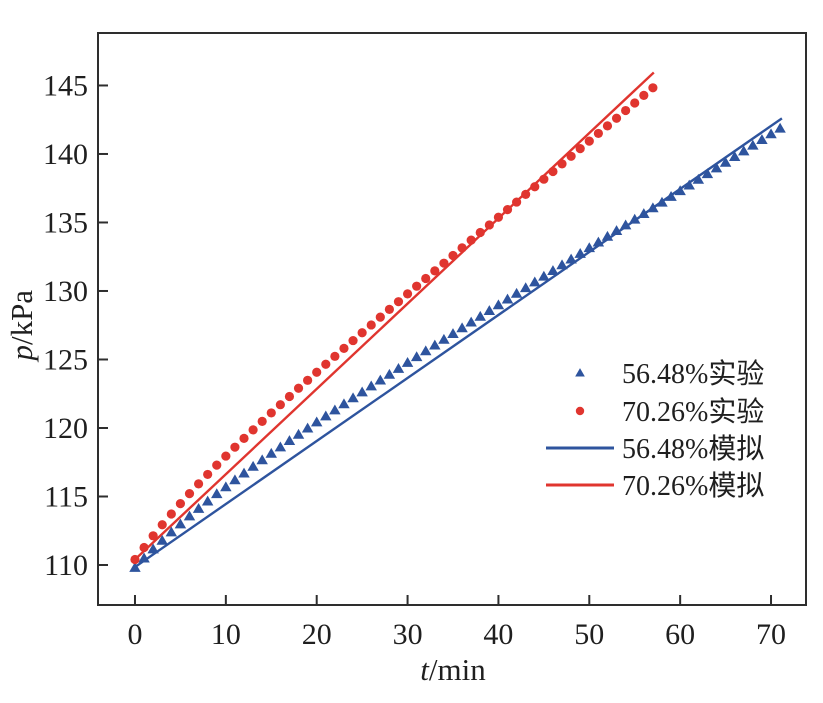 The width and height of the screenshot is (823, 703). I want to click on x-tick-label: 30, so click(408, 634).